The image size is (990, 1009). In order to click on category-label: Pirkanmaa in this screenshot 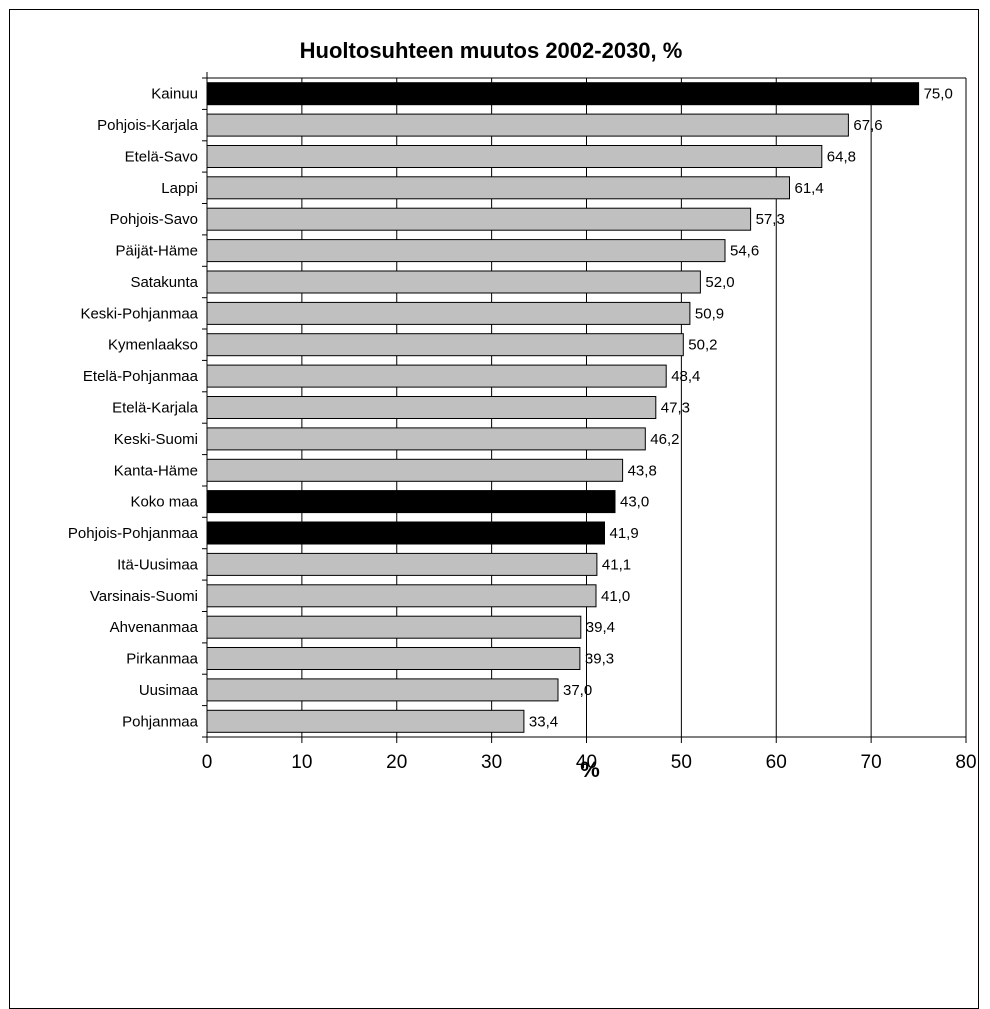, I will do `click(162, 659)`.